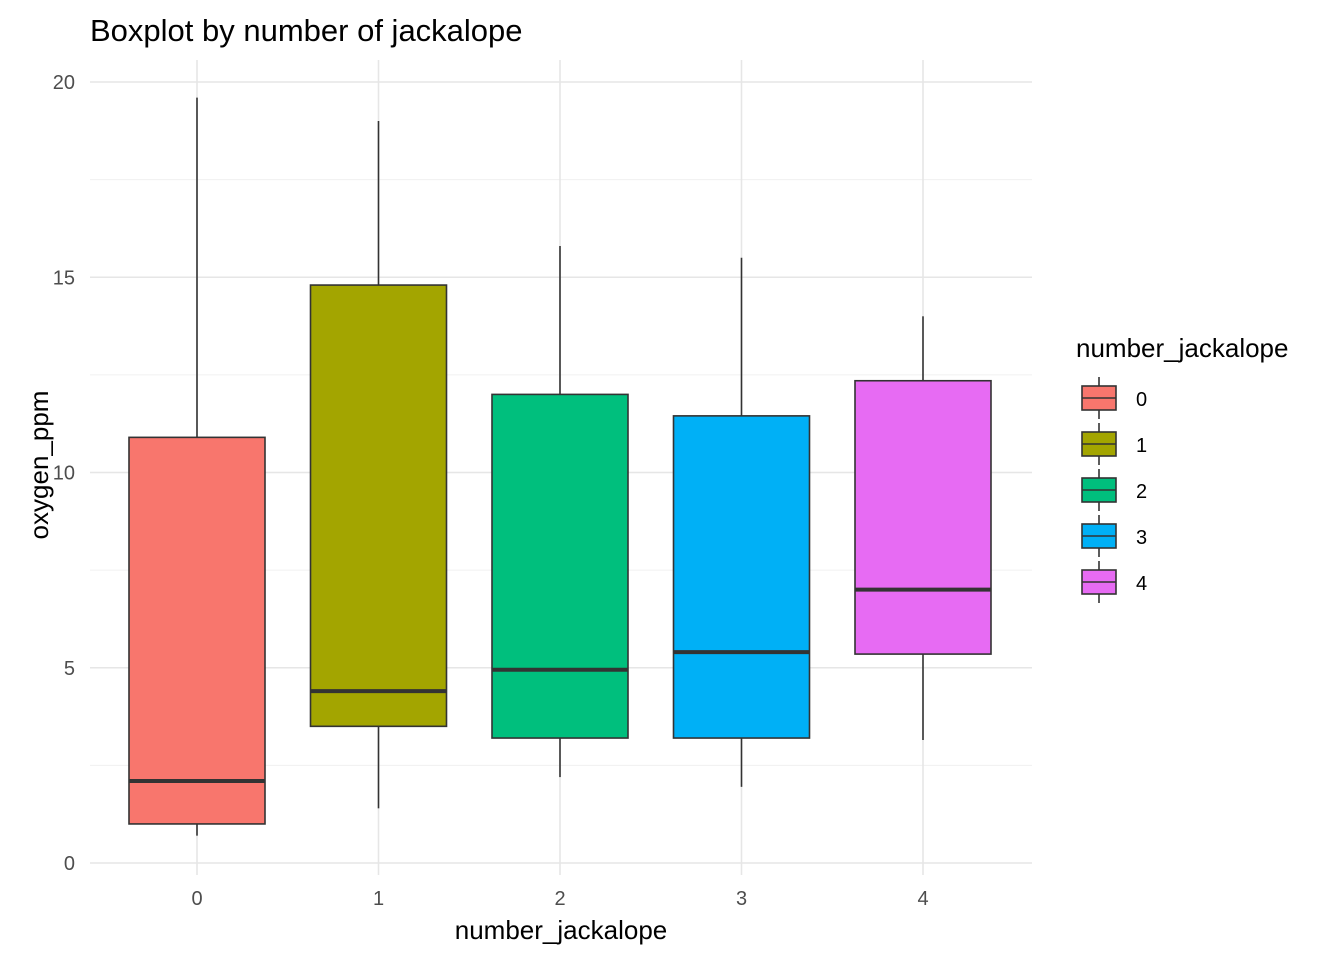  Describe the element at coordinates (1114, 444) in the screenshot. I see `legend-item-1: 1` at that location.